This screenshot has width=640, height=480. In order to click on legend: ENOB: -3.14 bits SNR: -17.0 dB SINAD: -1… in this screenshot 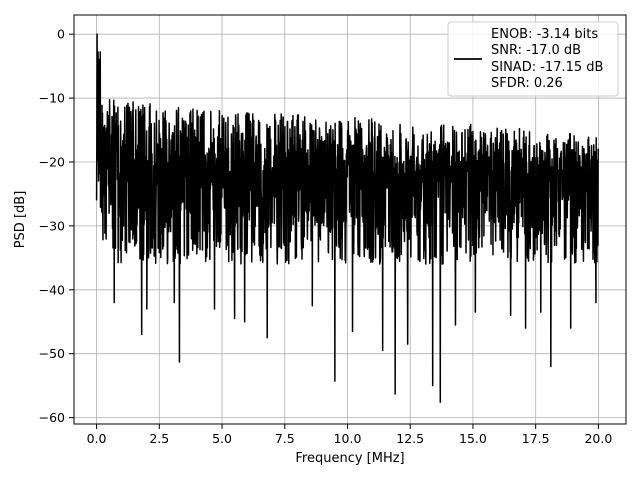, I will do `click(533, 59)`.